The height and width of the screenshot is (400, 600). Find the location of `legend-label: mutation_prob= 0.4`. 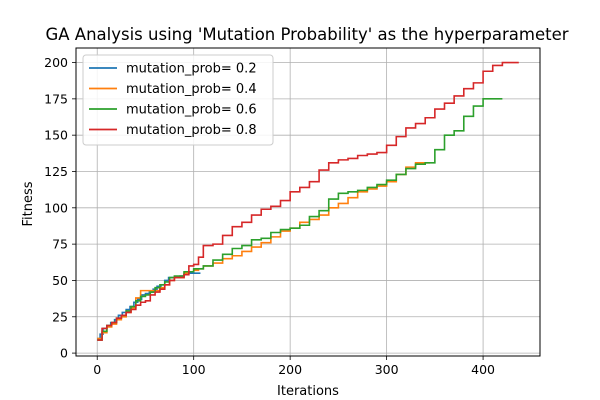

legend-label: mutation_prob= 0.4 is located at coordinates (191, 89).